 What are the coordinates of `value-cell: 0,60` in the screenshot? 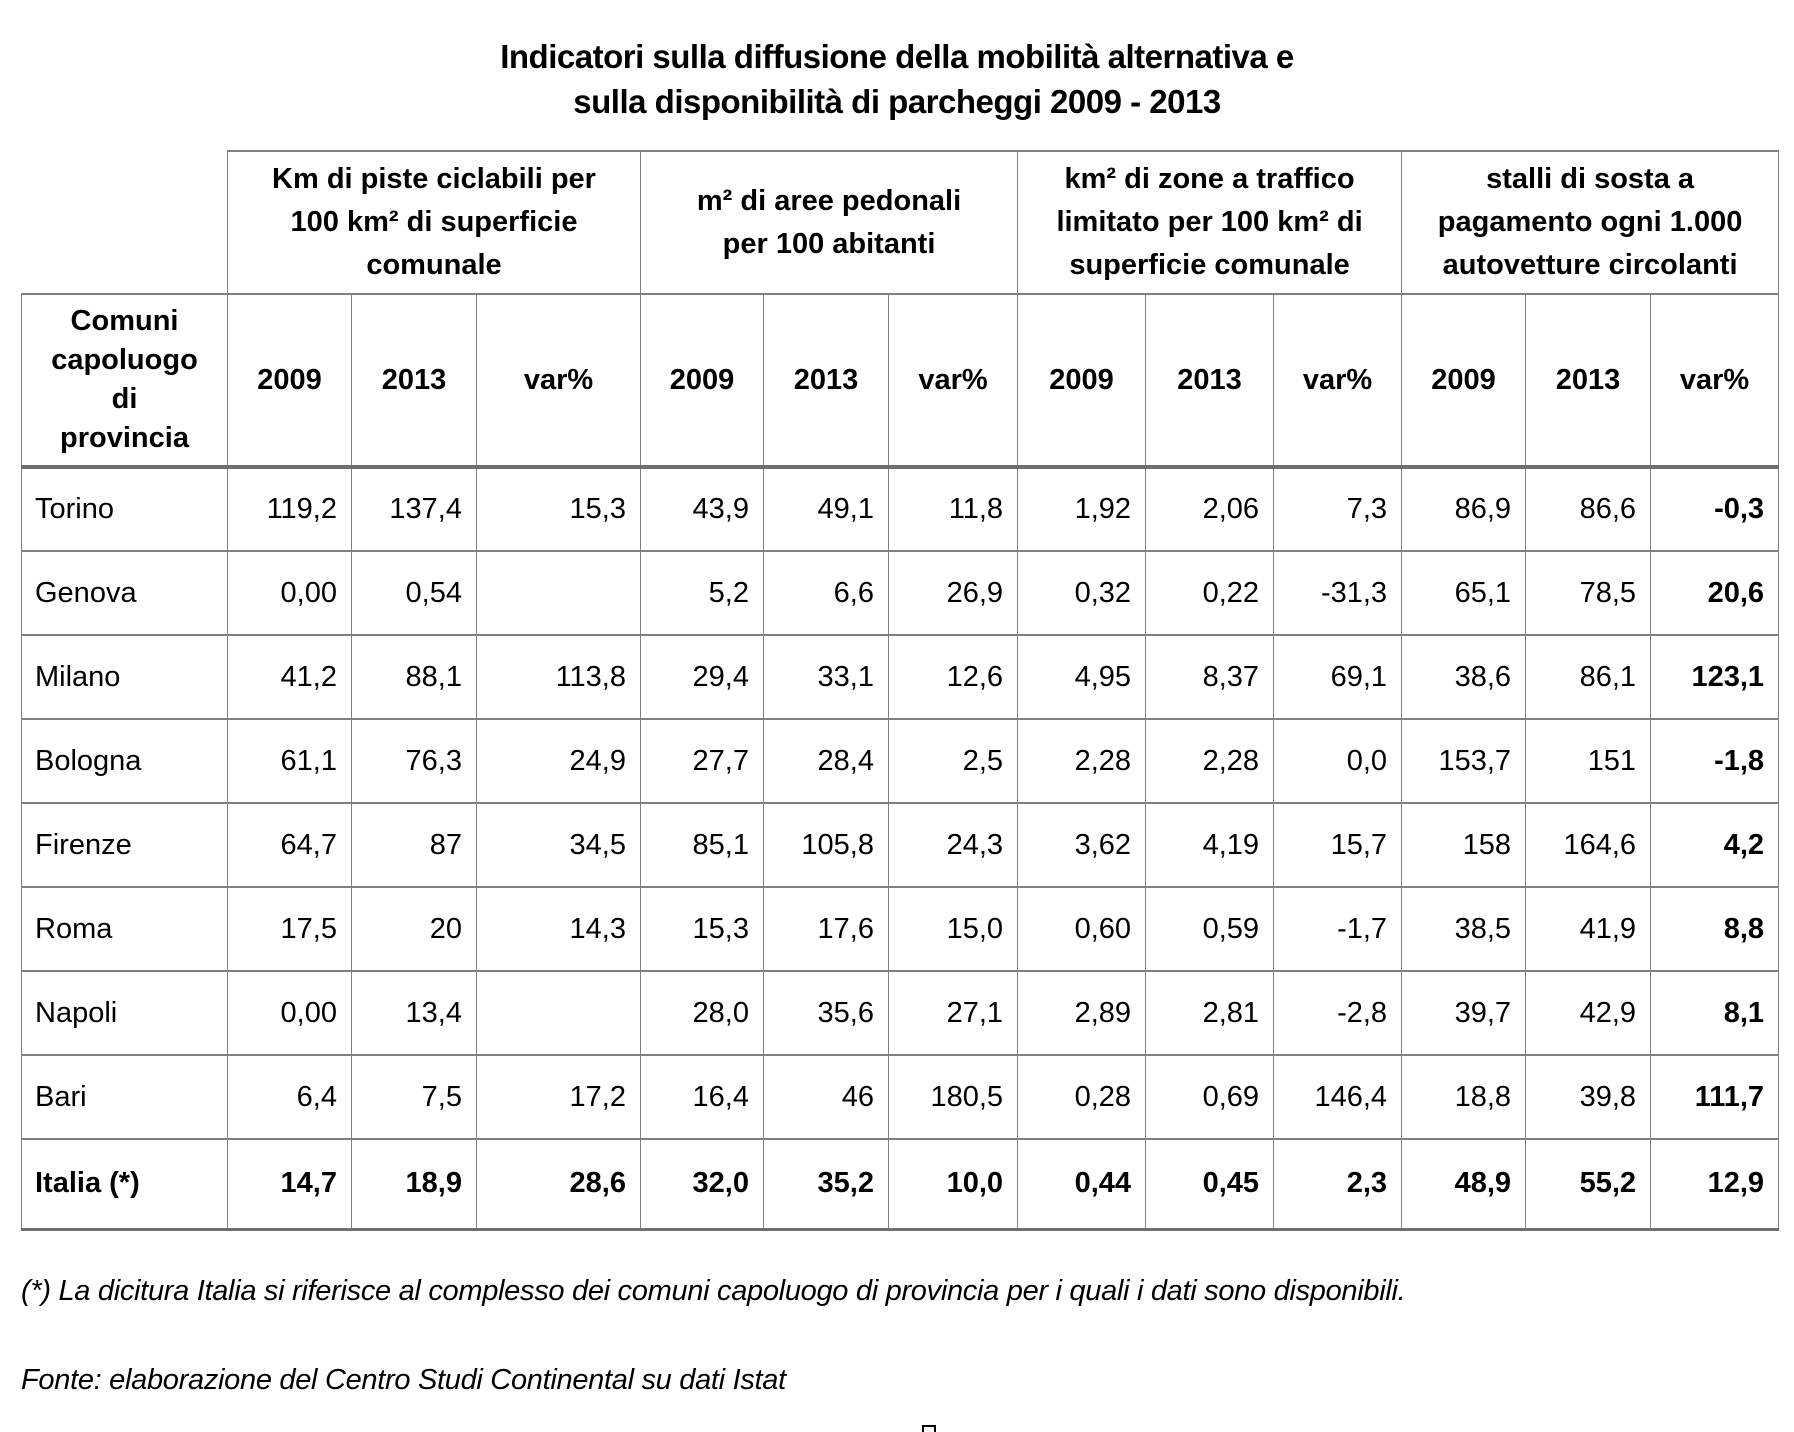 It's located at (1082, 929).